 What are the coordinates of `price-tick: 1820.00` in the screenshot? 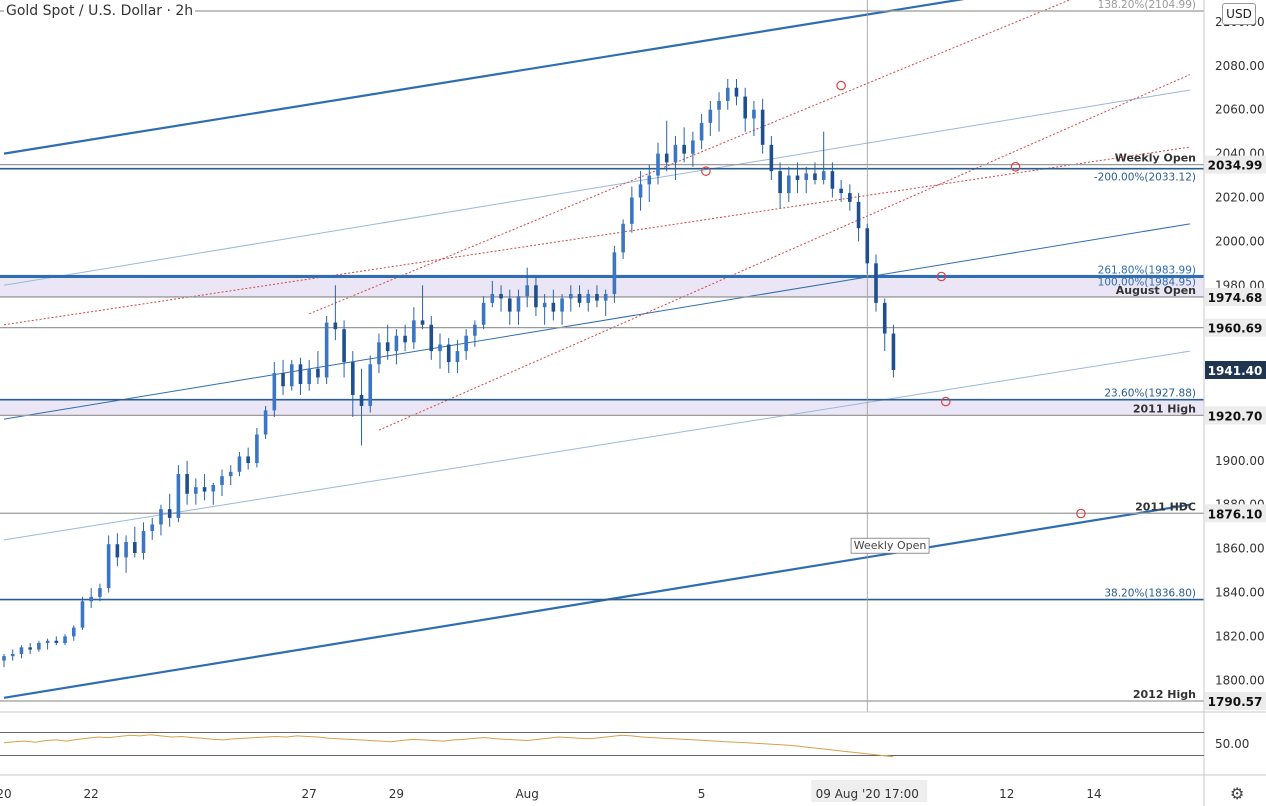 It's located at (1240, 636).